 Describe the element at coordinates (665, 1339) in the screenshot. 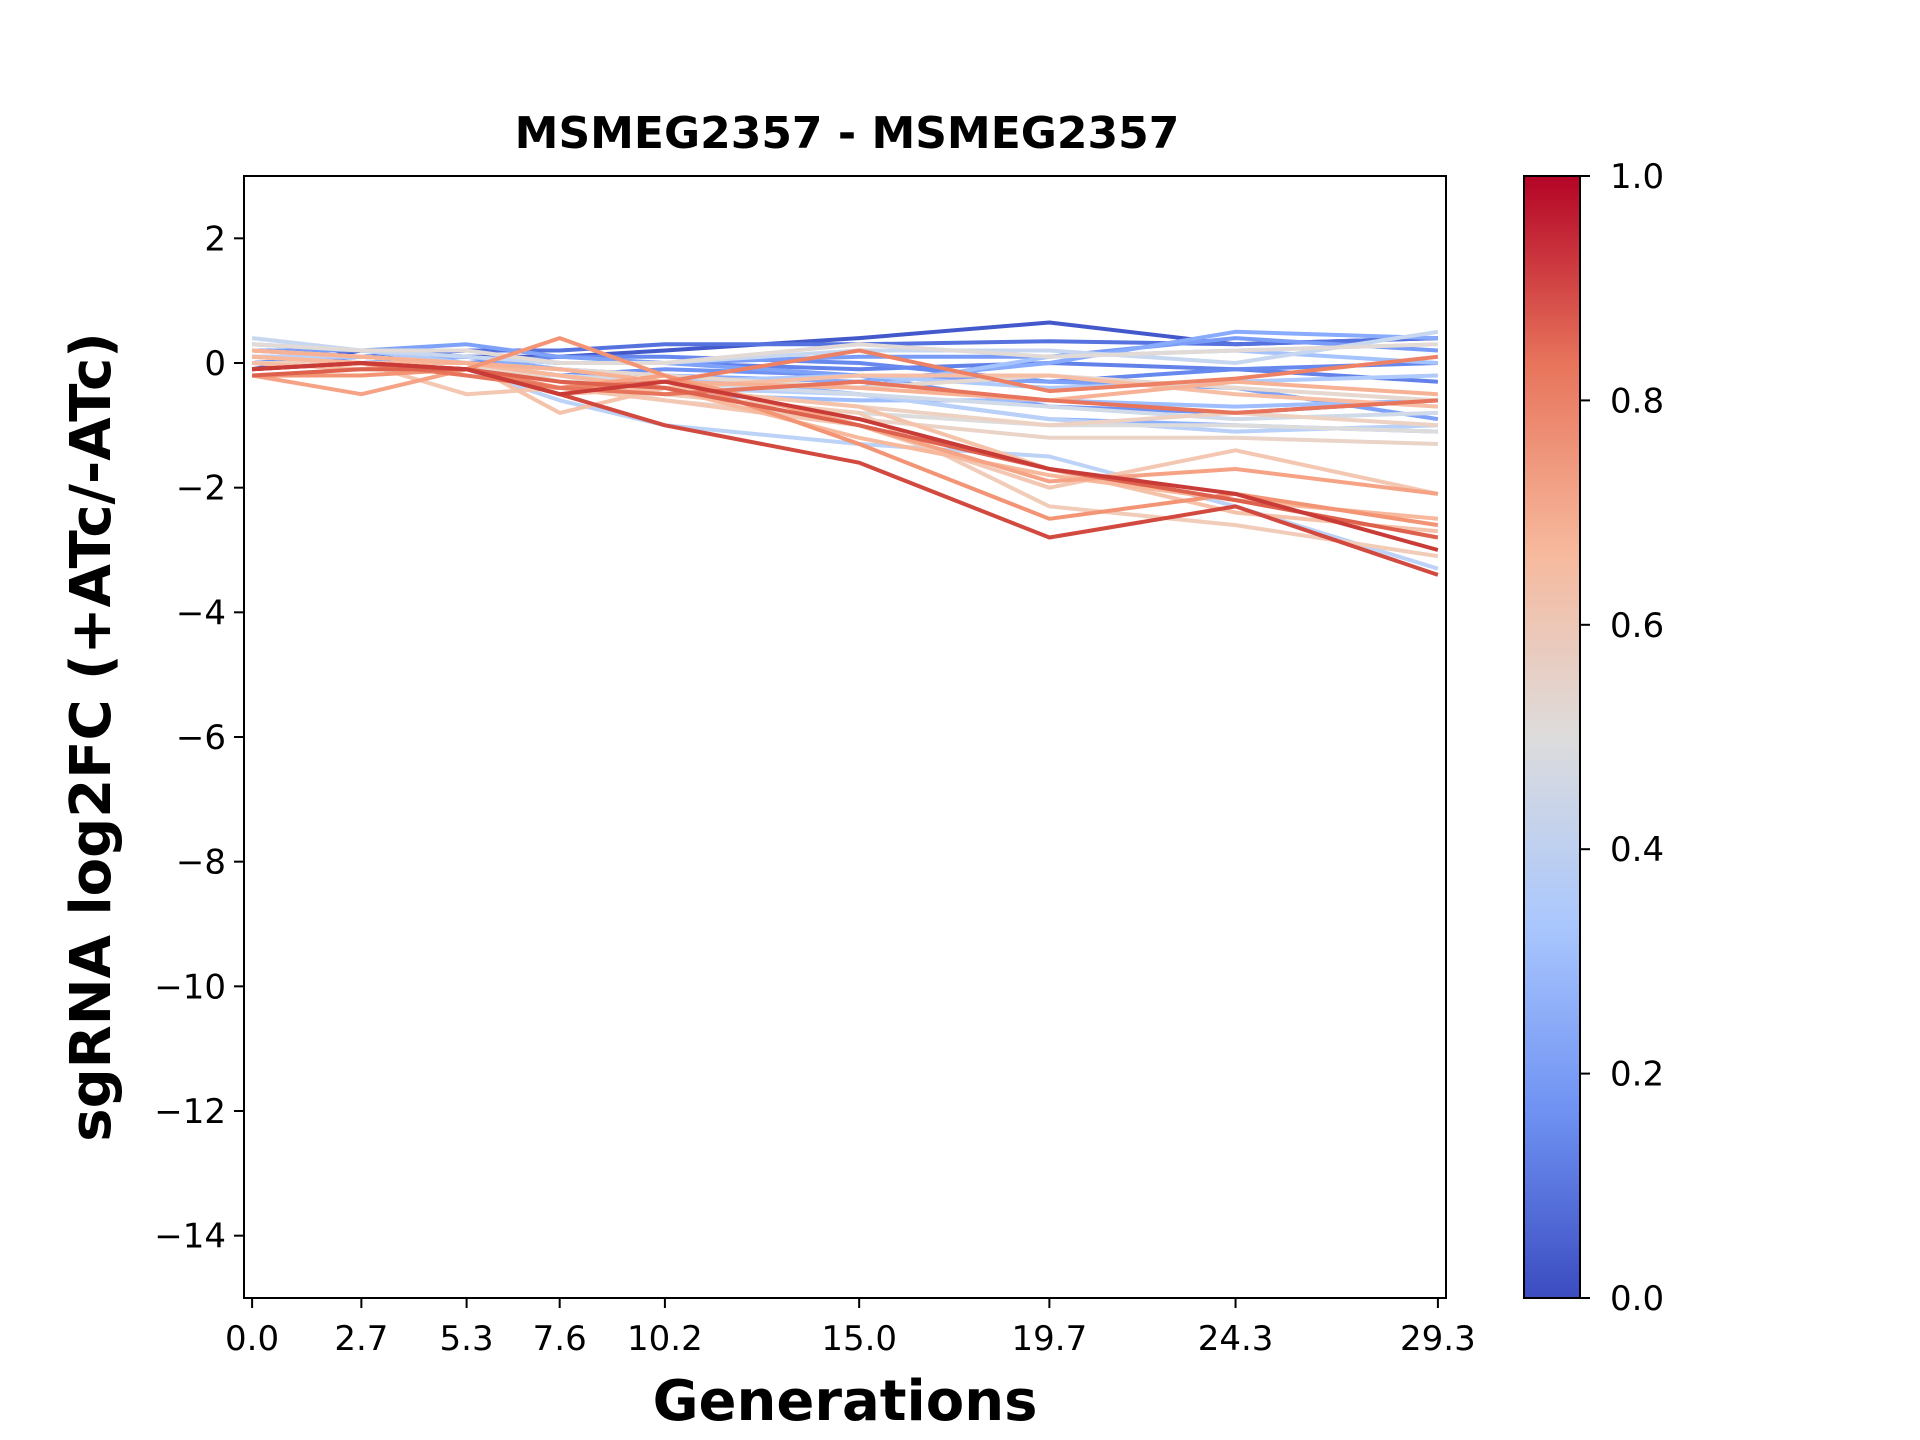

I see `x-tick-label: 10.2` at that location.